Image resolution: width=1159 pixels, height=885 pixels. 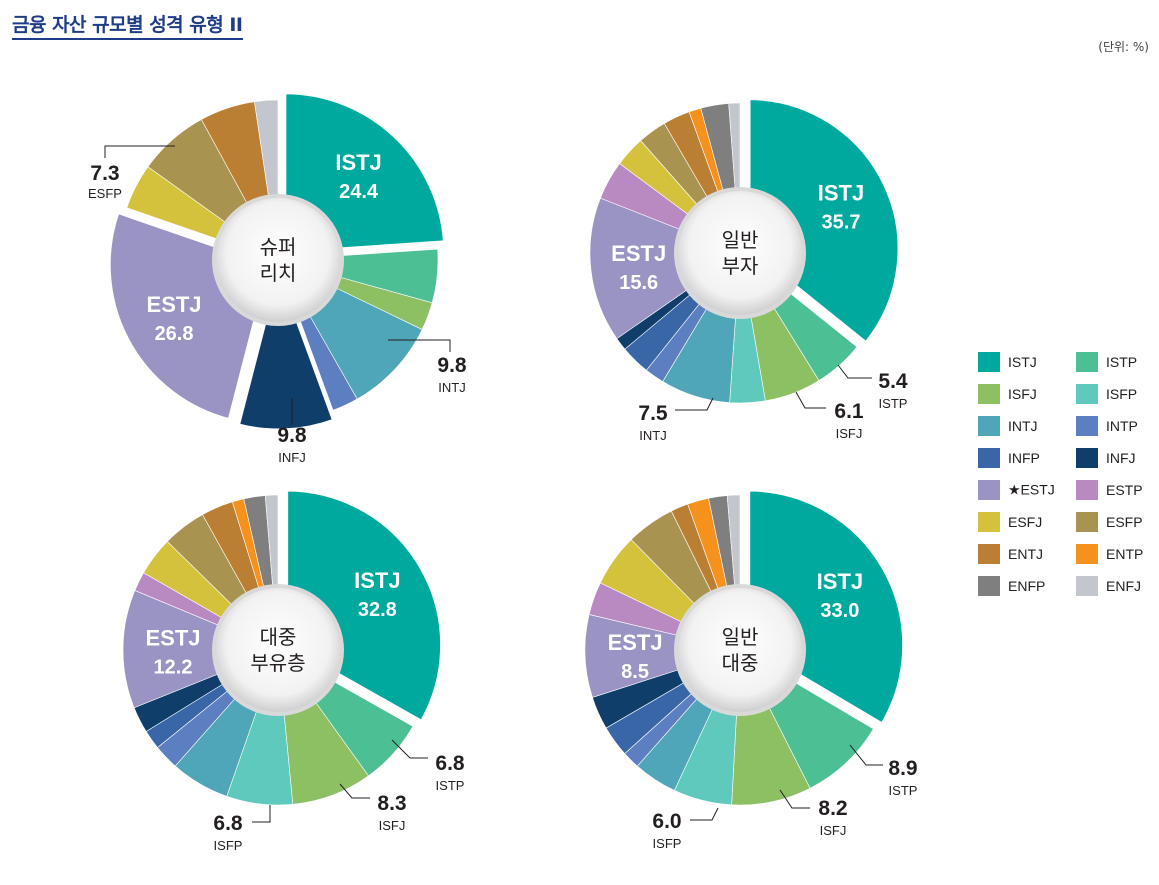 What do you see at coordinates (1123, 47) in the screenshot?
I see `unit-note: (단위: %)` at bounding box center [1123, 47].